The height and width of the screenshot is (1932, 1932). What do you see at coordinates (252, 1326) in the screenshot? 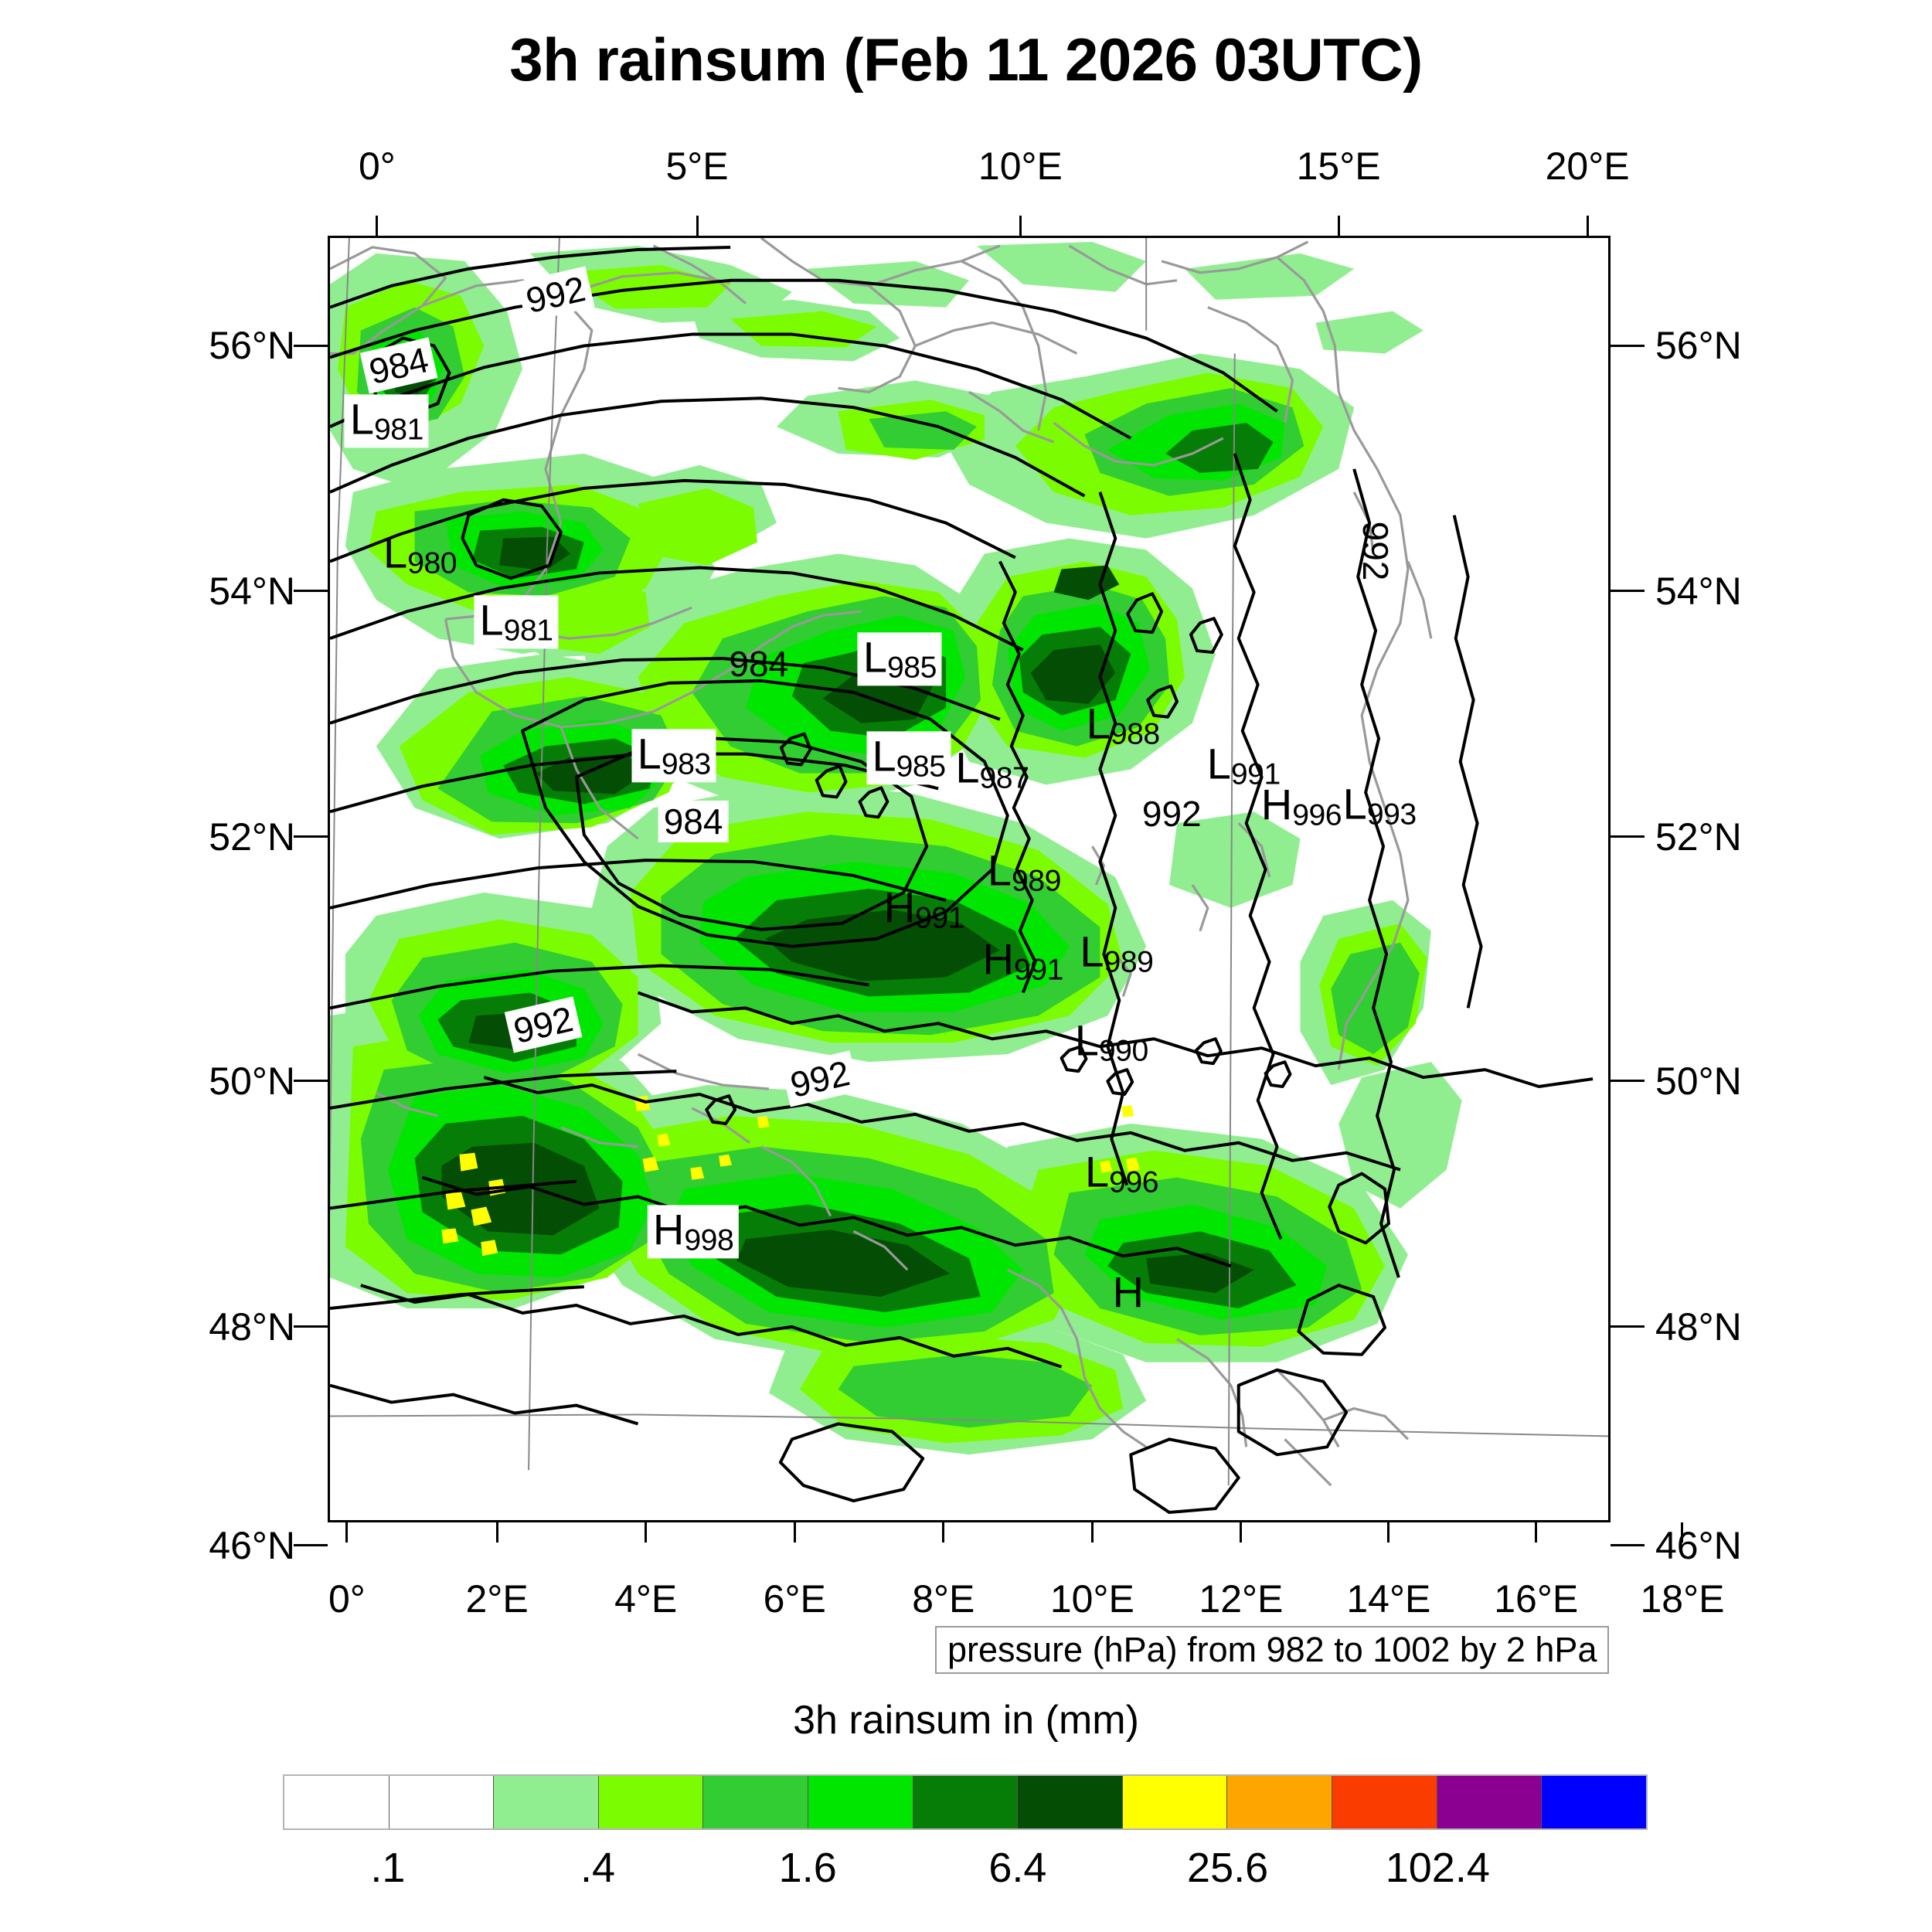
I see `ytick-left-label-4: 48°N` at bounding box center [252, 1326].